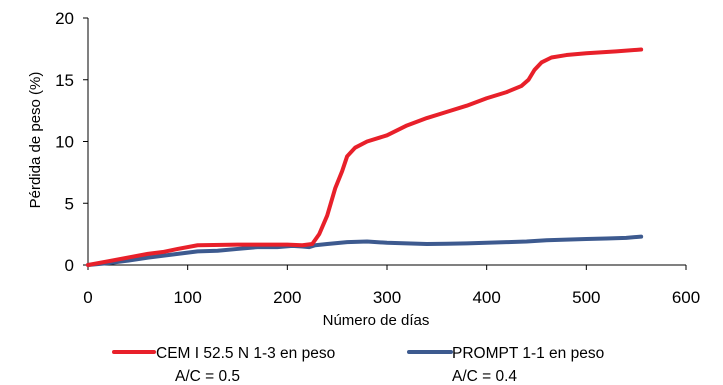 The image size is (723, 385). Describe the element at coordinates (64, 80) in the screenshot. I see `y-tick-label: 15` at that location.